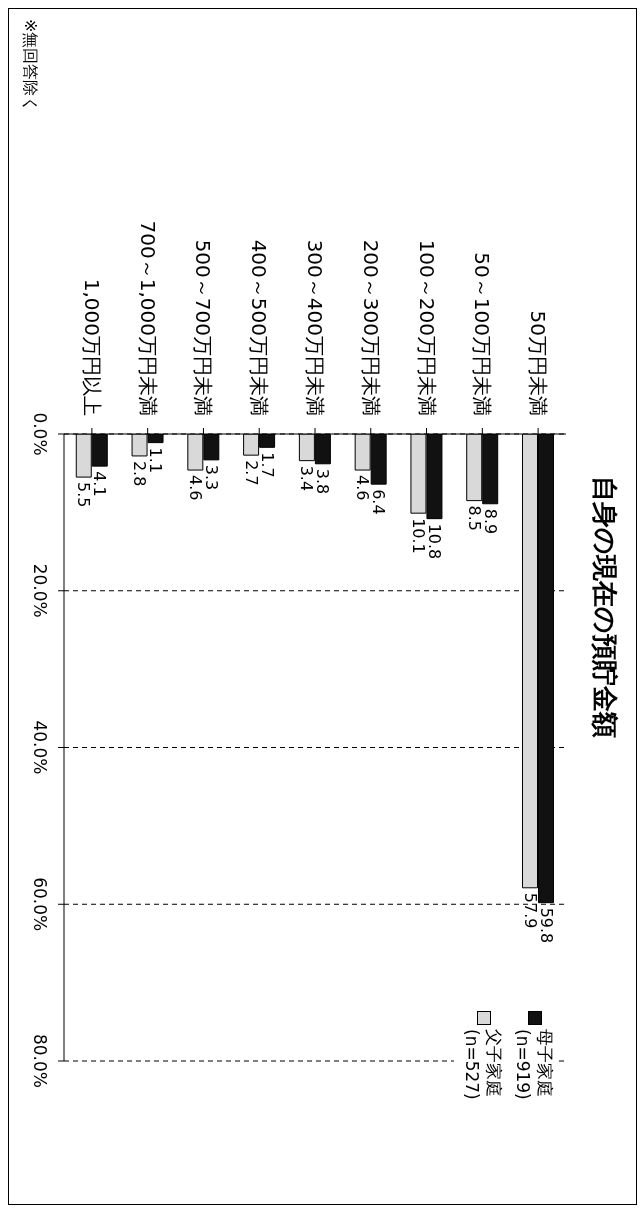 This screenshot has width=643, height=1215. What do you see at coordinates (40, 590) in the screenshot?
I see `y-tick-label: 20.0%` at bounding box center [40, 590].